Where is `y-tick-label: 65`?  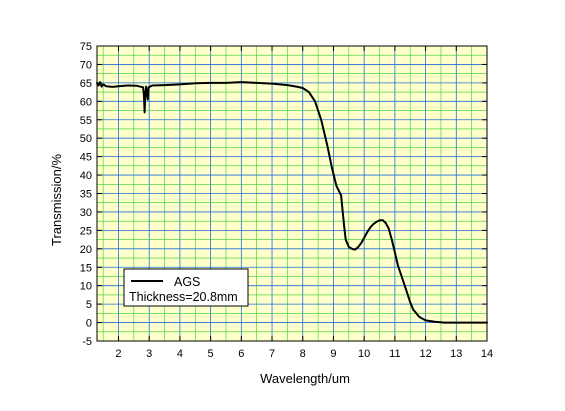
y-tick-label: 65 is located at coordinates (86, 84).